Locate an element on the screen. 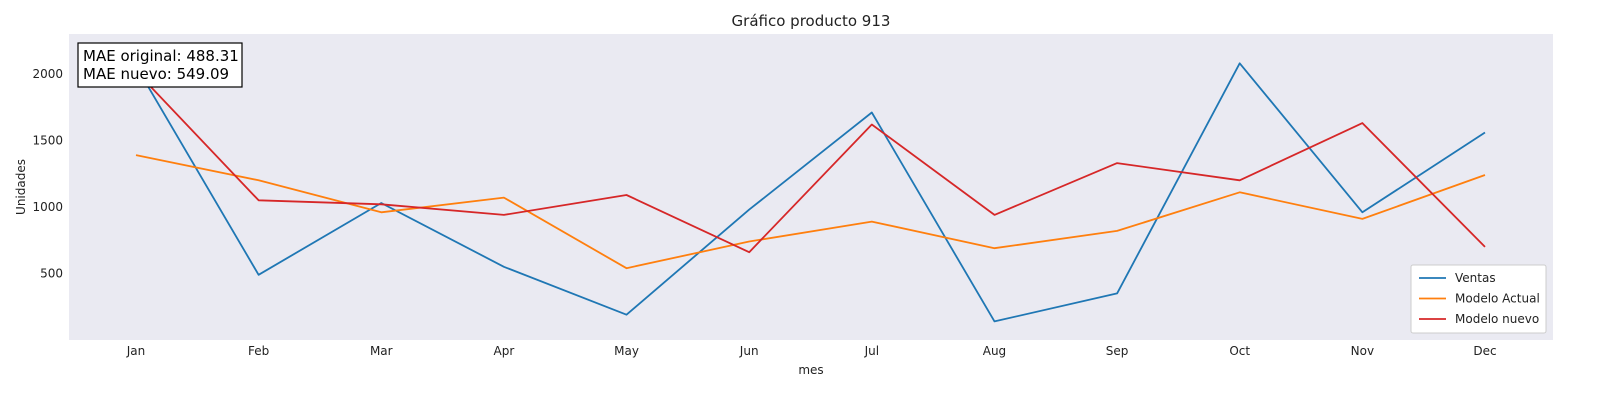 The height and width of the screenshot is (400, 1600). y-axis-title: Unidades is located at coordinates (21, 187).